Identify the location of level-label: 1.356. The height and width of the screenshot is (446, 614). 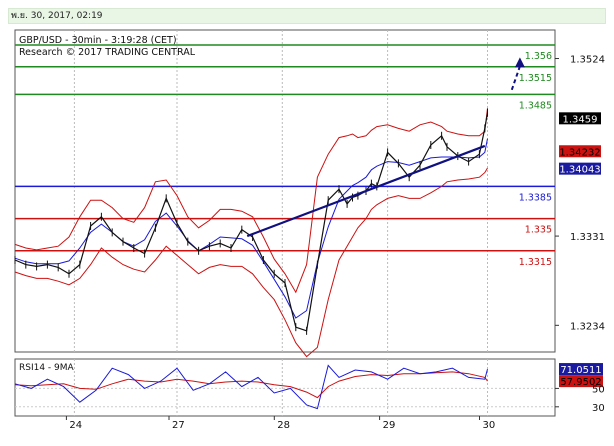
(538, 56).